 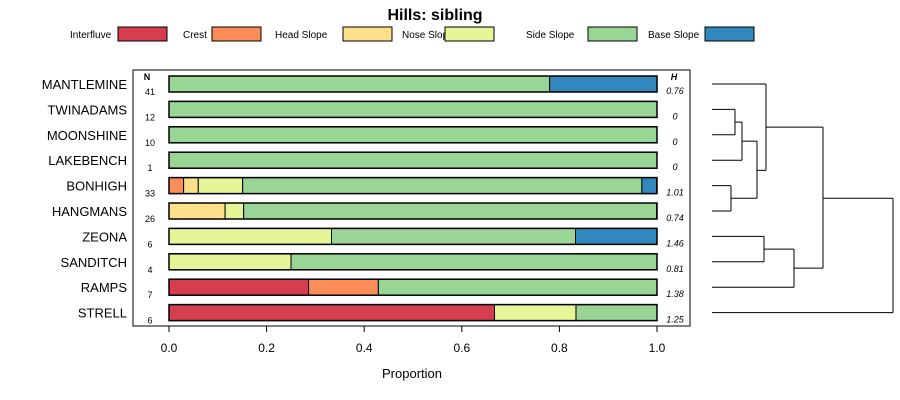 I want to click on n-value: 7, so click(x=149, y=295).